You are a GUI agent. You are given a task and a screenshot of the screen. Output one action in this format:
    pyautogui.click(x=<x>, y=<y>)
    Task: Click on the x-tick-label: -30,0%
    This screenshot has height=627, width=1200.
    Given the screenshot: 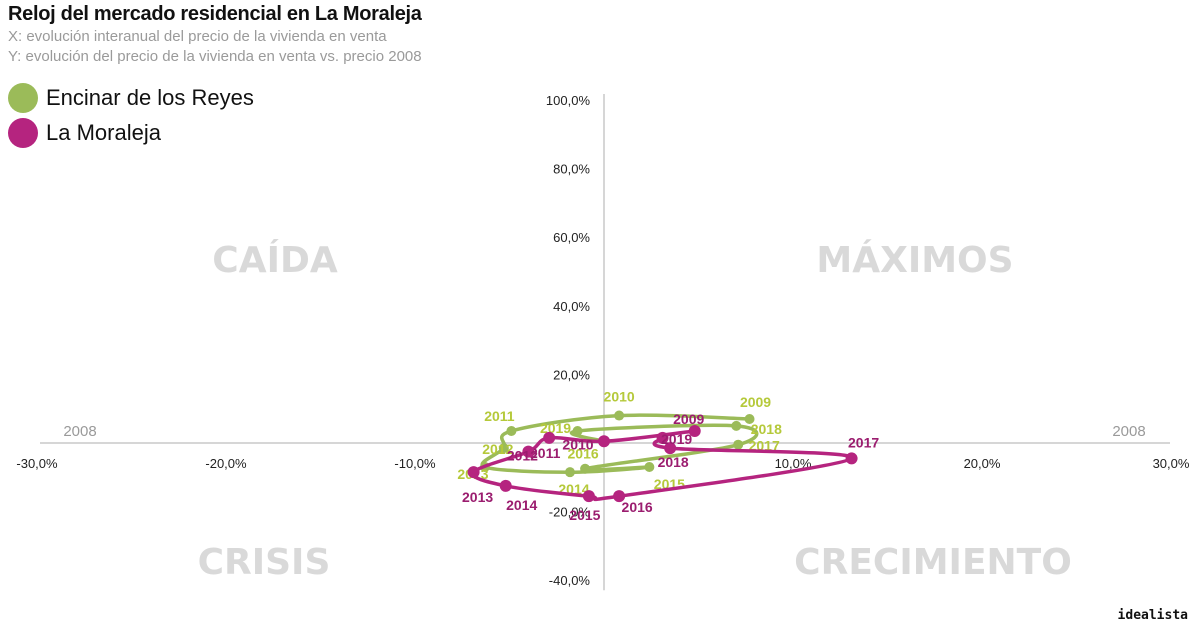 What is the action you would take?
    pyautogui.click(x=37, y=463)
    